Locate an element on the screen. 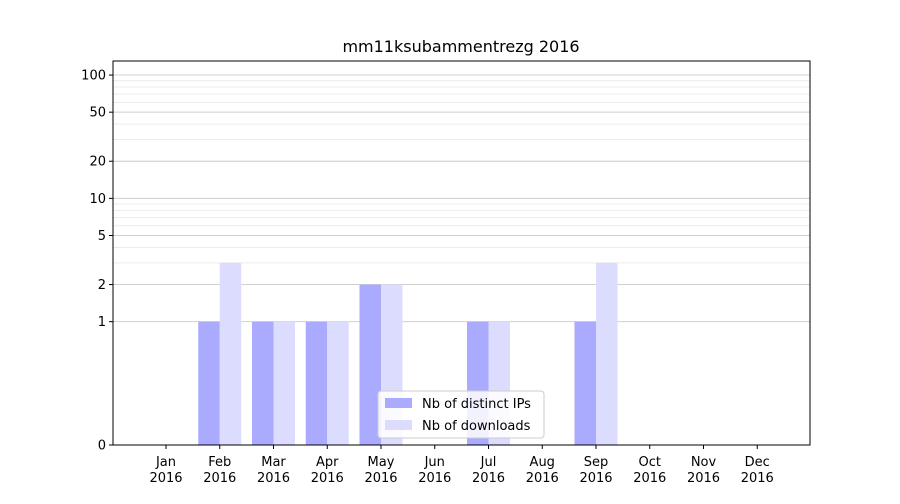 The height and width of the screenshot is (504, 900). x-tick-label-month: Feb is located at coordinates (219, 462).